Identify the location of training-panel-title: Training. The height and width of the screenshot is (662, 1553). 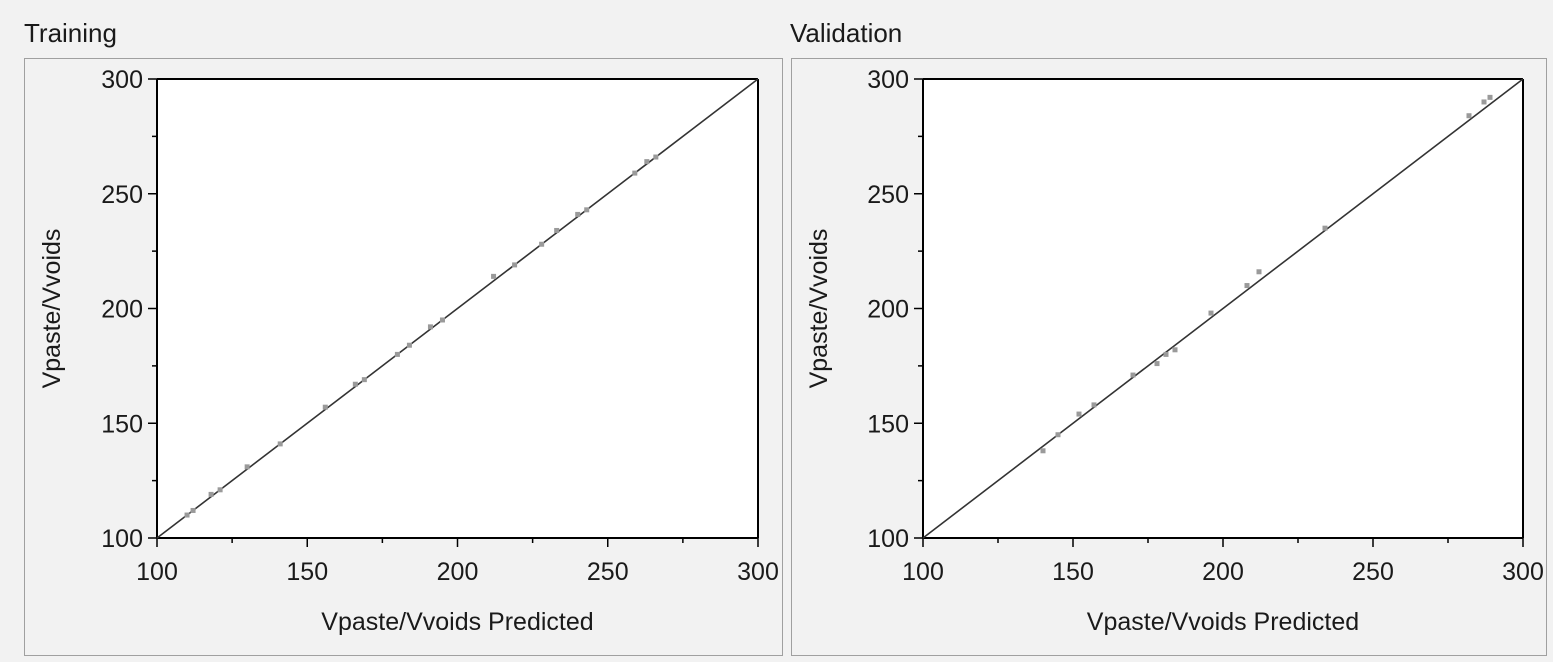
(70, 33).